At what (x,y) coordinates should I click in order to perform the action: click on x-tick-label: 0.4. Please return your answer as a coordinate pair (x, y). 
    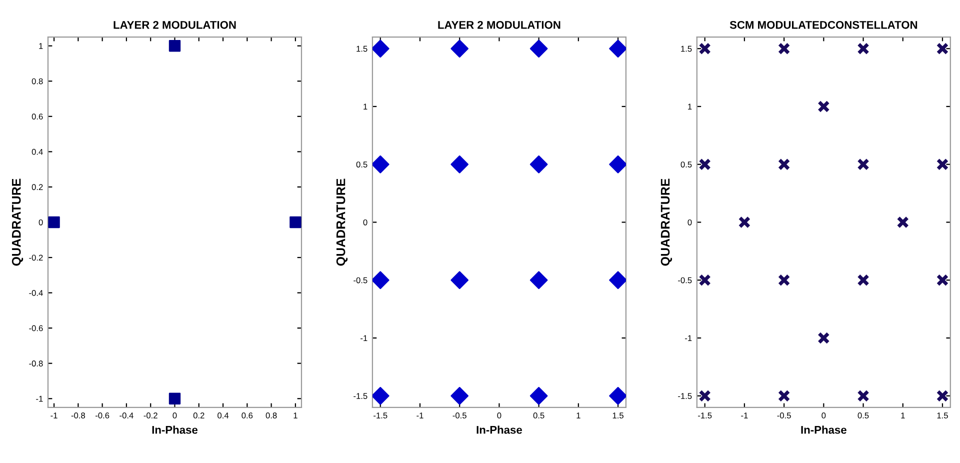
    Looking at the image, I should click on (223, 415).